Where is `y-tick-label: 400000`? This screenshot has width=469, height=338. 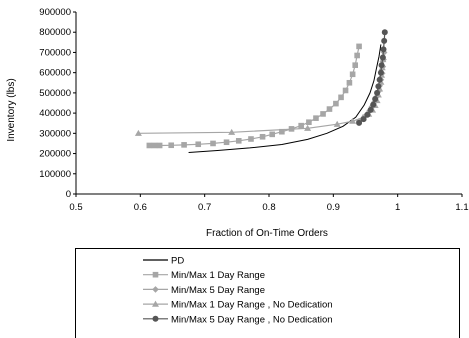 y-tick-label: 400000 is located at coordinates (55, 113).